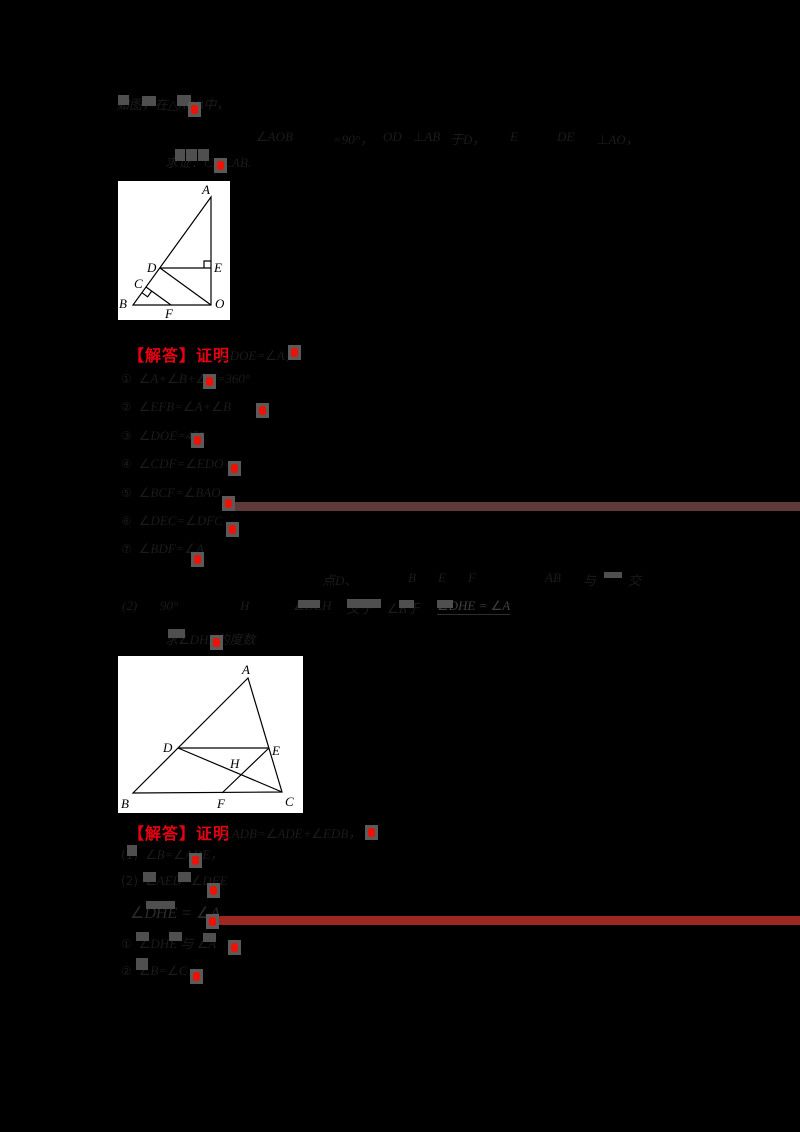 The image size is (800, 1132). What do you see at coordinates (258, 355) in the screenshot?
I see `answer-label-1-tail: ∠DOE=∠A，` at bounding box center [258, 355].